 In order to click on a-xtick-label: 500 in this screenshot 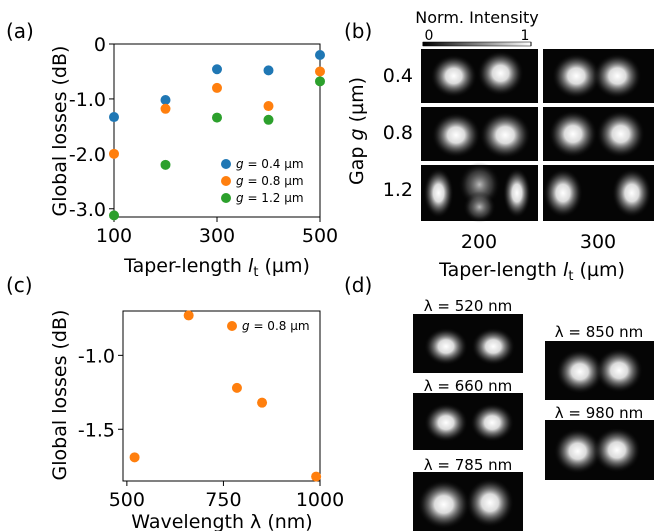, I will do `click(320, 236)`.